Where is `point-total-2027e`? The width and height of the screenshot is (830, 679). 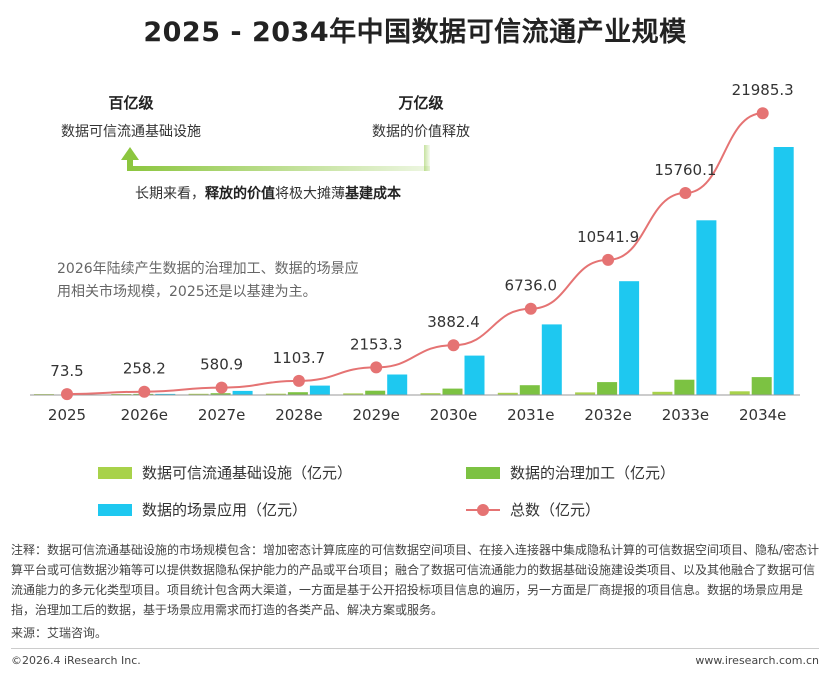
point-total-2027e is located at coordinates (221, 387).